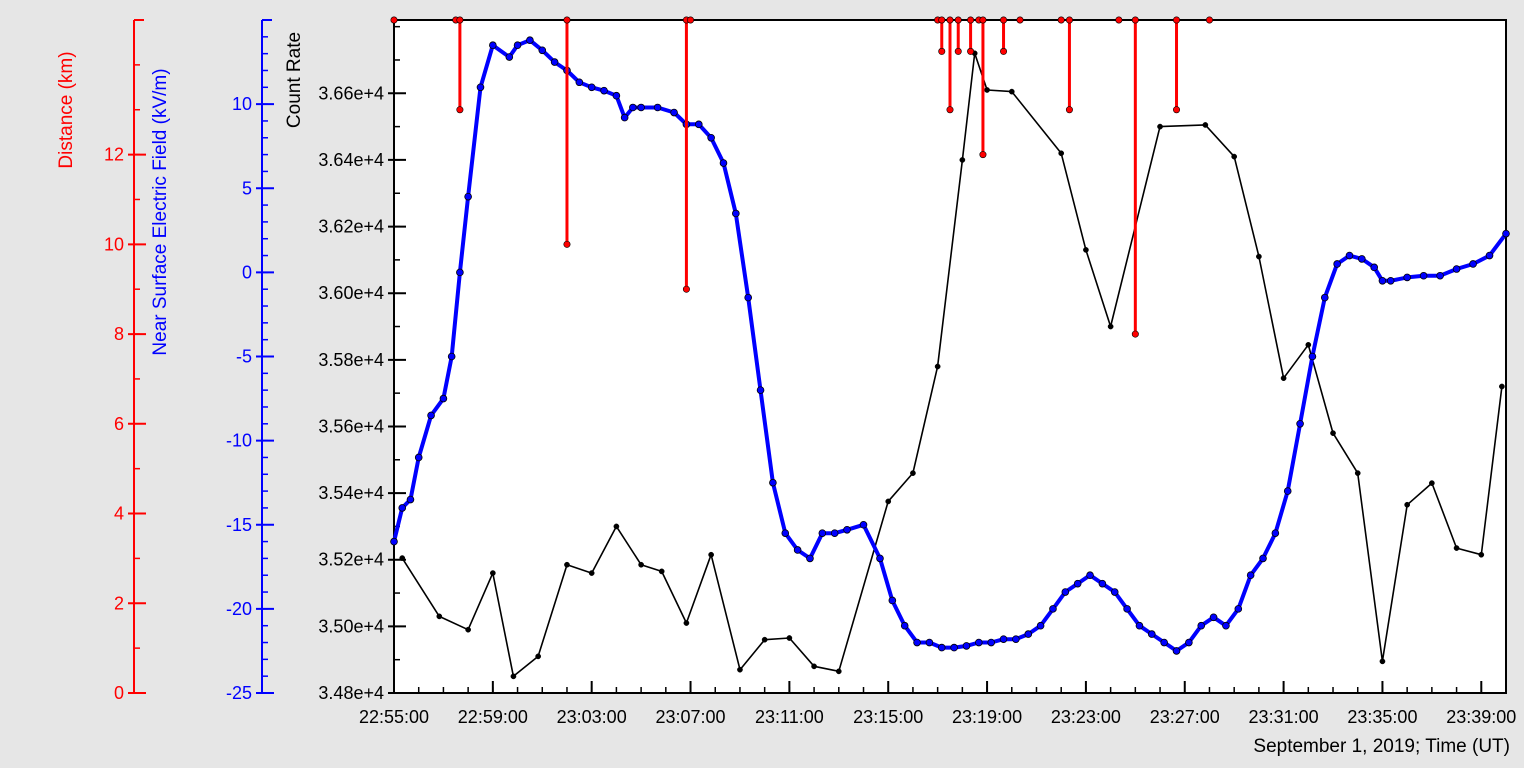  What do you see at coordinates (239, 693) in the screenshot?
I see `field-tick-label: -25` at bounding box center [239, 693].